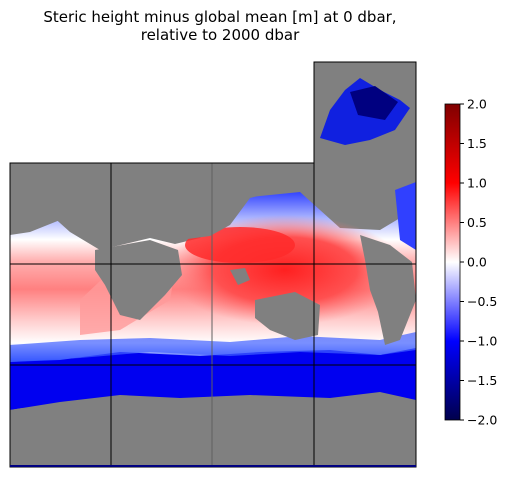 Image resolution: width=513 pixels, height=477 pixels. What do you see at coordinates (240, 276) in the screenshot?
I see `land-maritime` at bounding box center [240, 276].